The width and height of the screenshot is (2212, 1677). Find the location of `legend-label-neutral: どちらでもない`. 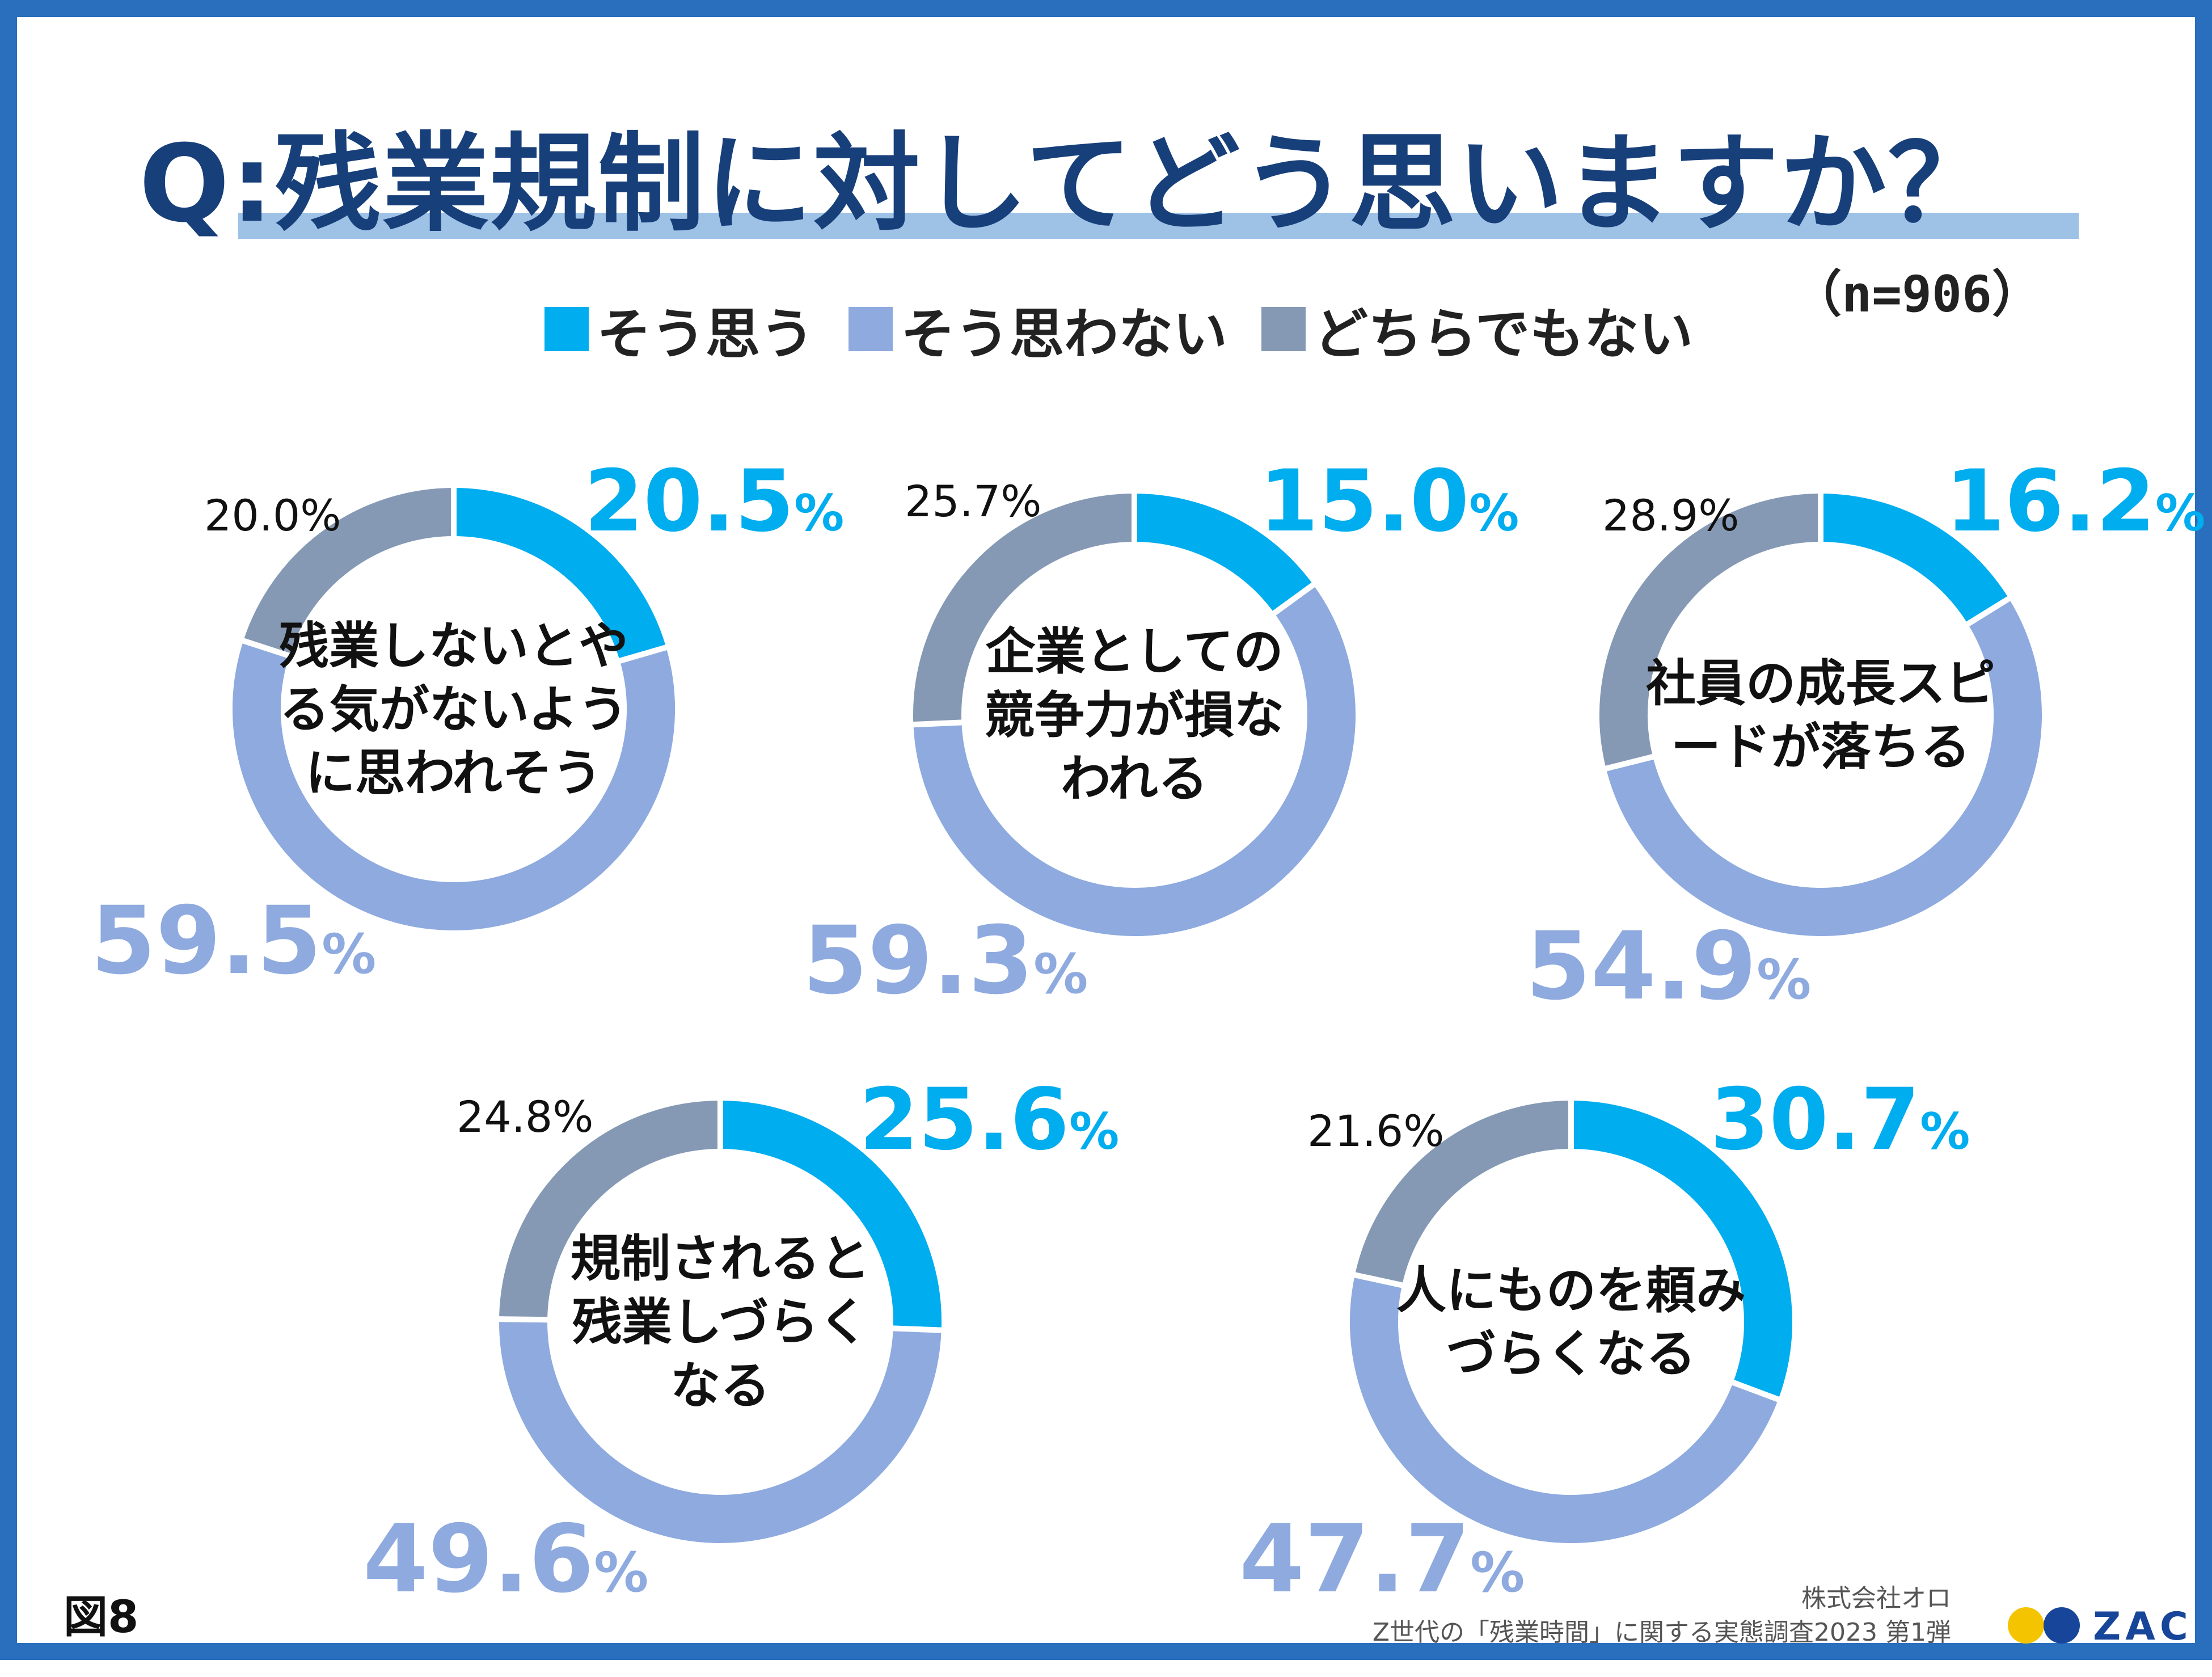

legend-label-neutral: どちらでもない is located at coordinates (1504, 334).